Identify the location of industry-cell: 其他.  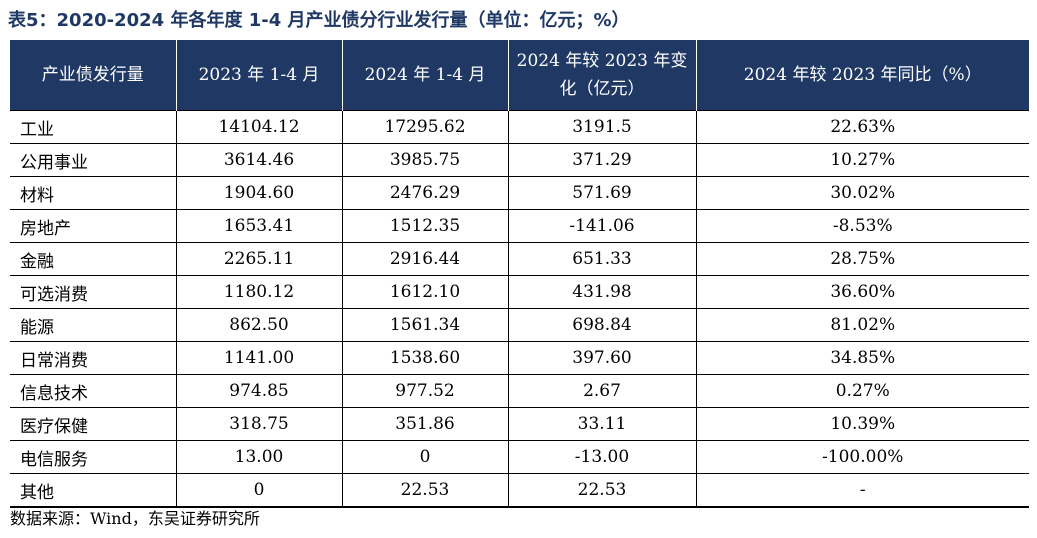
(93, 490).